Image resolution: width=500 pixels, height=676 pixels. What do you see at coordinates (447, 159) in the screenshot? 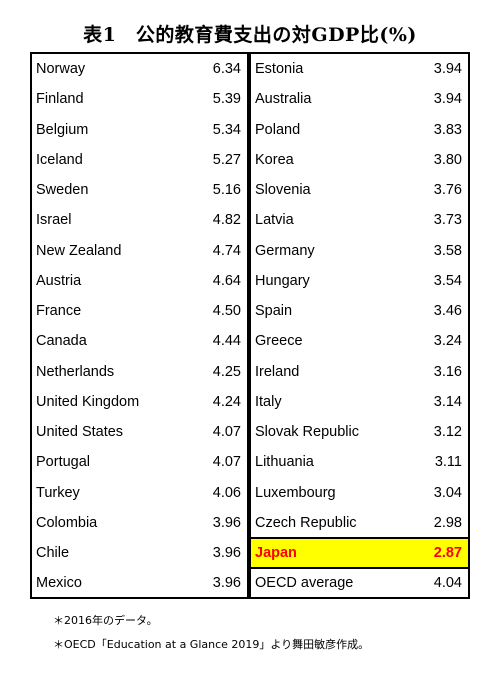
I see `expenditure-value: 3.80` at bounding box center [447, 159].